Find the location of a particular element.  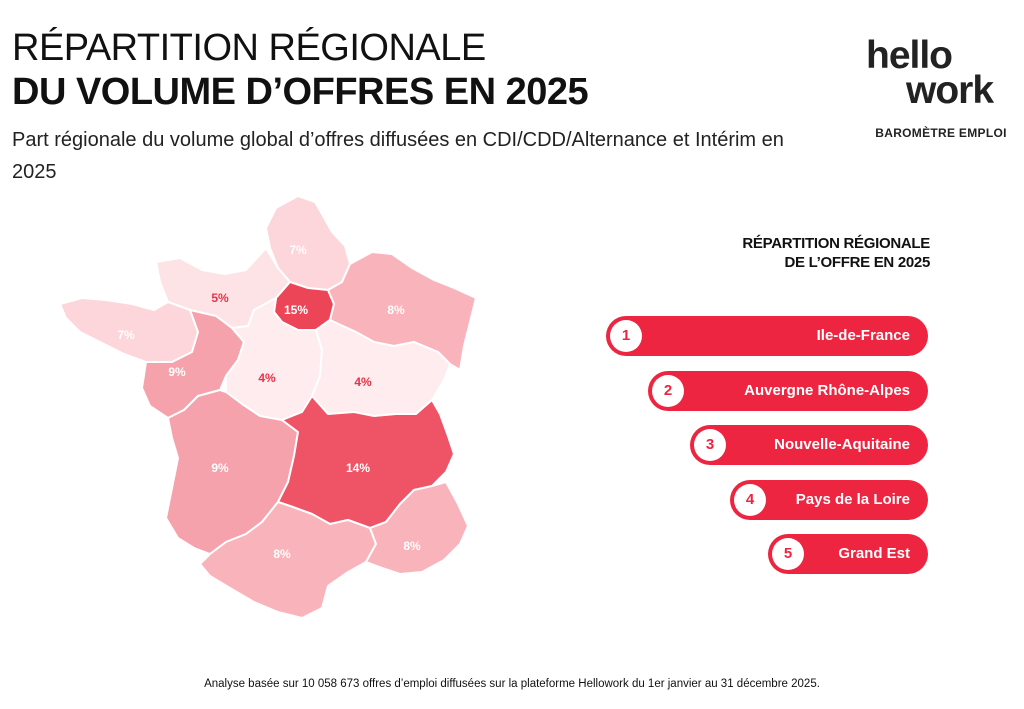

ranking-item-5: 5 Grand Est is located at coordinates (848, 554).